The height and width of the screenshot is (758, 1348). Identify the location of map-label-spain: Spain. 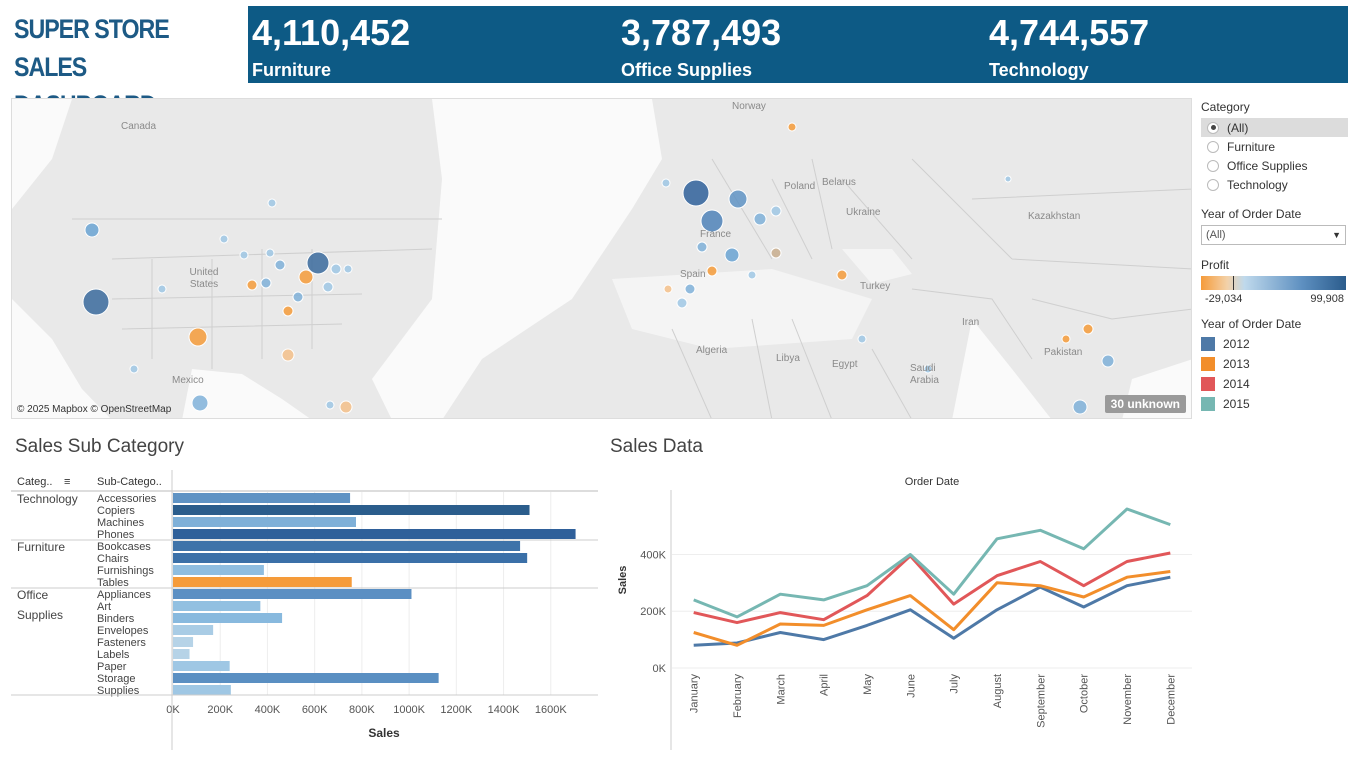
(693, 274).